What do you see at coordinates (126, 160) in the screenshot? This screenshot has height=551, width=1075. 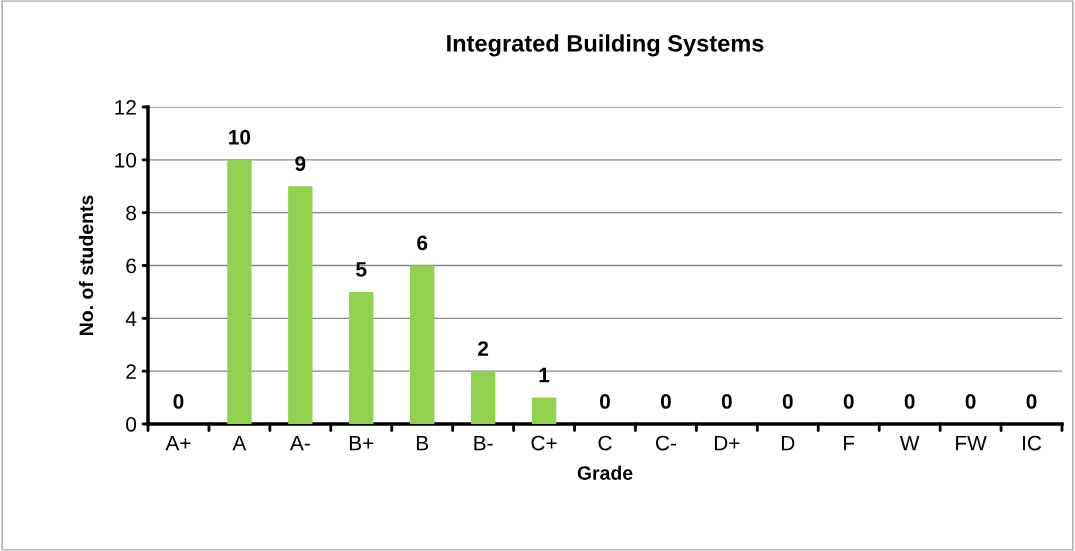 I see `y-tick-label: 10` at bounding box center [126, 160].